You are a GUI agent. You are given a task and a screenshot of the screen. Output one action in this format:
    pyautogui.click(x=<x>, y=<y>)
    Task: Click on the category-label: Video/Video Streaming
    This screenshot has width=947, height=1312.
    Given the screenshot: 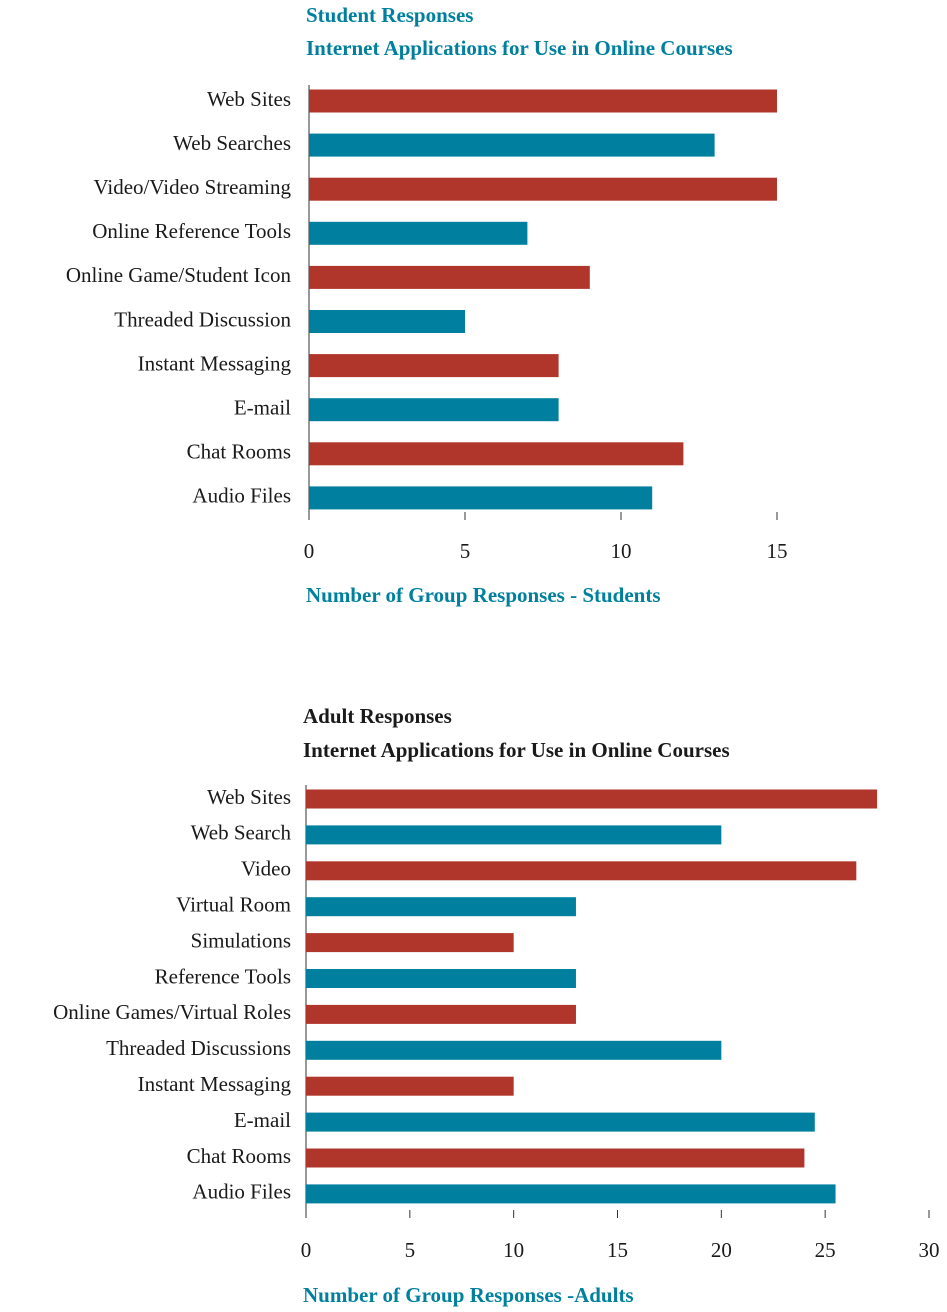 What is the action you would take?
    pyautogui.click(x=192, y=187)
    